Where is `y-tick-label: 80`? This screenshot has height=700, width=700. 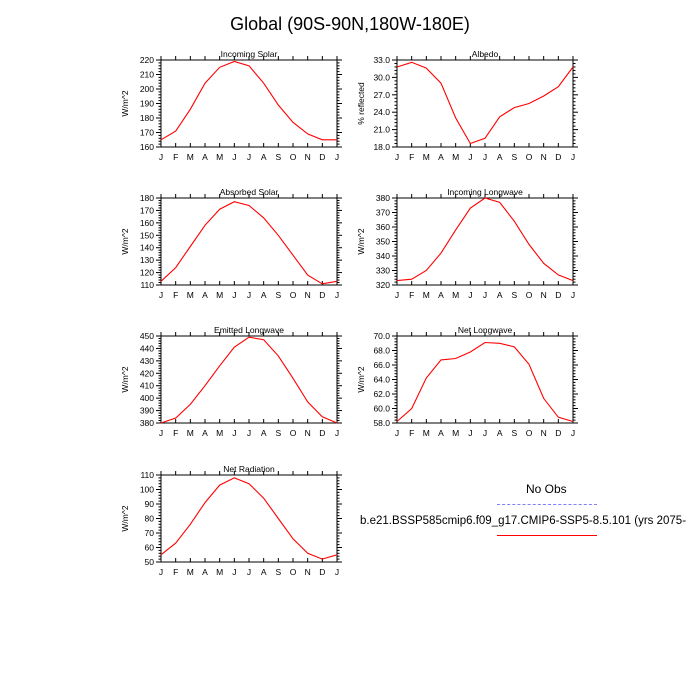
y-tick-label: 80 is located at coordinates (150, 519).